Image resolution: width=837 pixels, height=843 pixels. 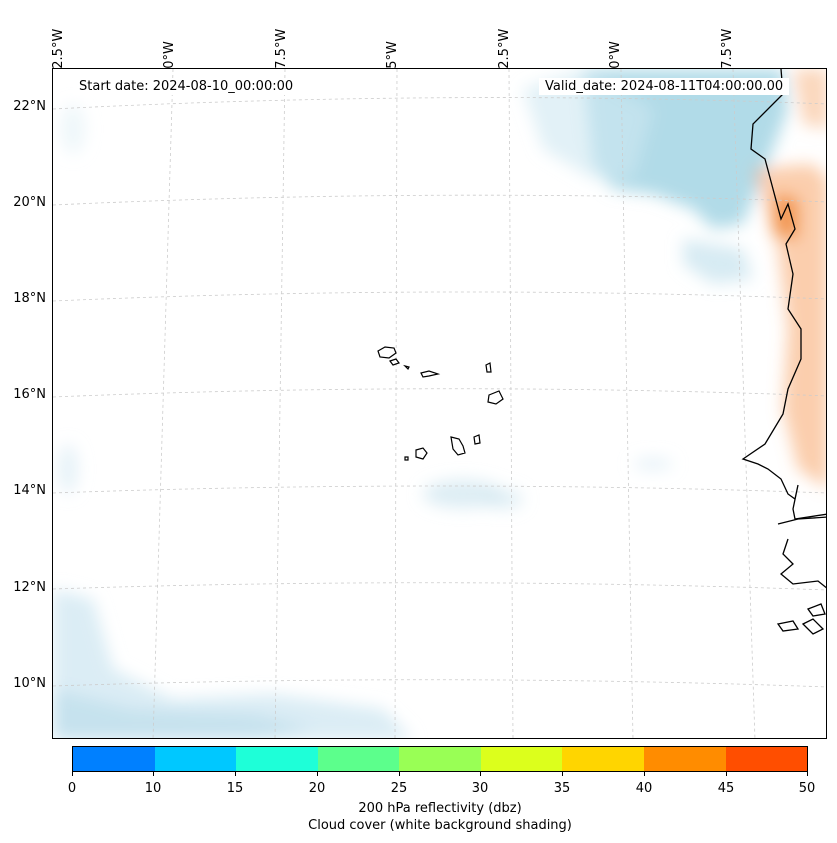 What do you see at coordinates (801, 619) in the screenshot?
I see `bijagos-islands` at bounding box center [801, 619].